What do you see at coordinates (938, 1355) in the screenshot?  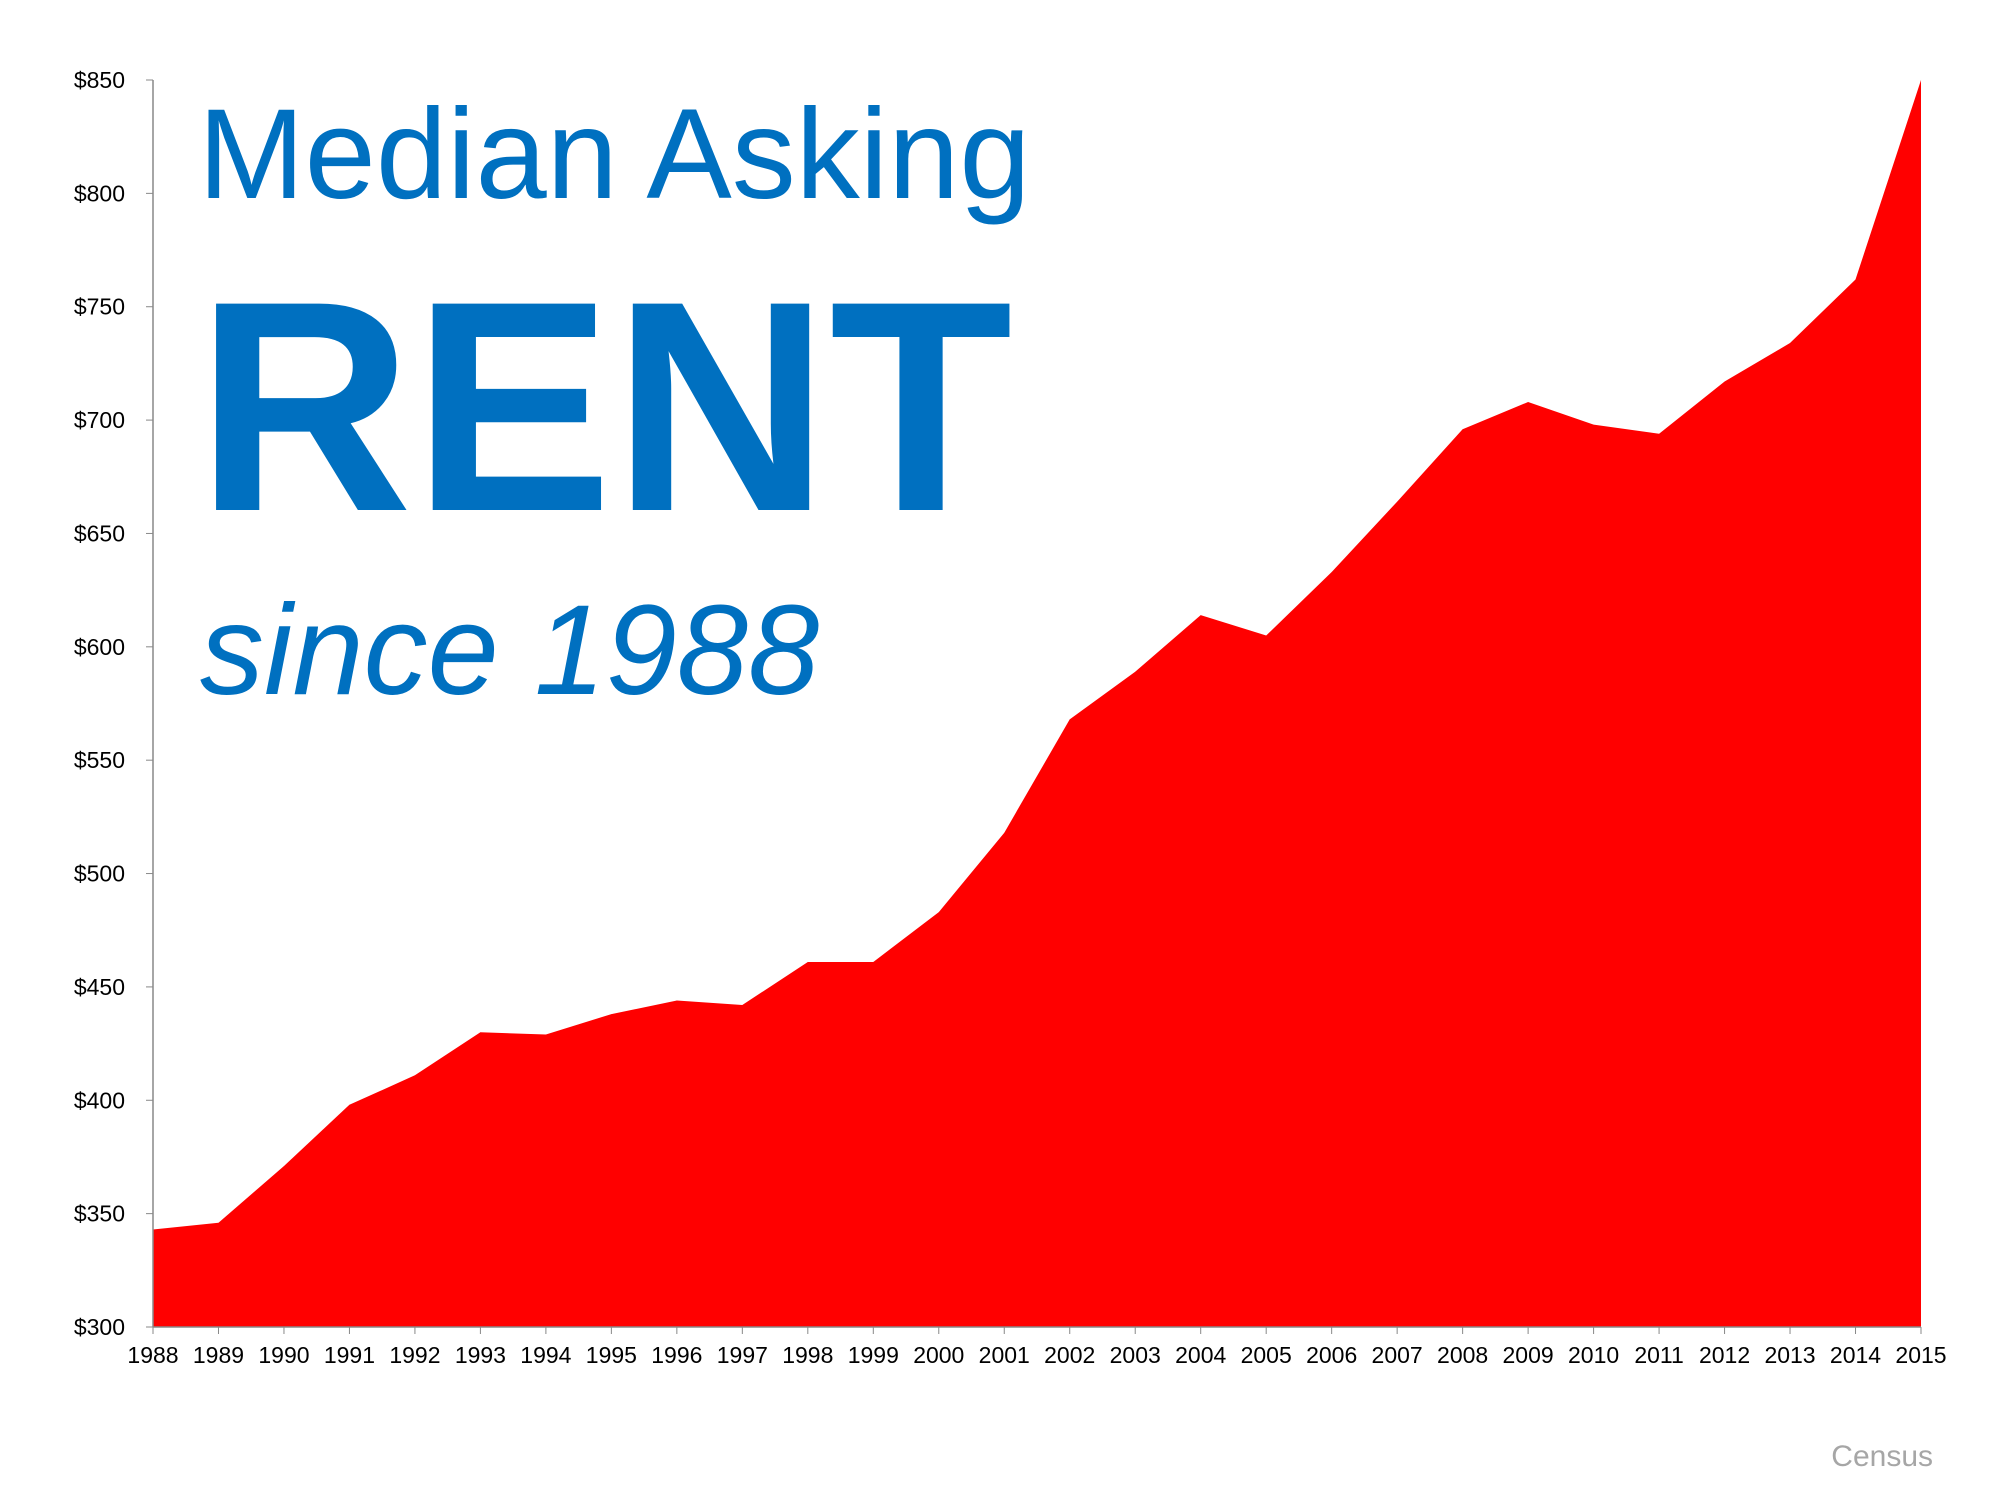 I see `x-tick-label: 2000` at bounding box center [938, 1355].